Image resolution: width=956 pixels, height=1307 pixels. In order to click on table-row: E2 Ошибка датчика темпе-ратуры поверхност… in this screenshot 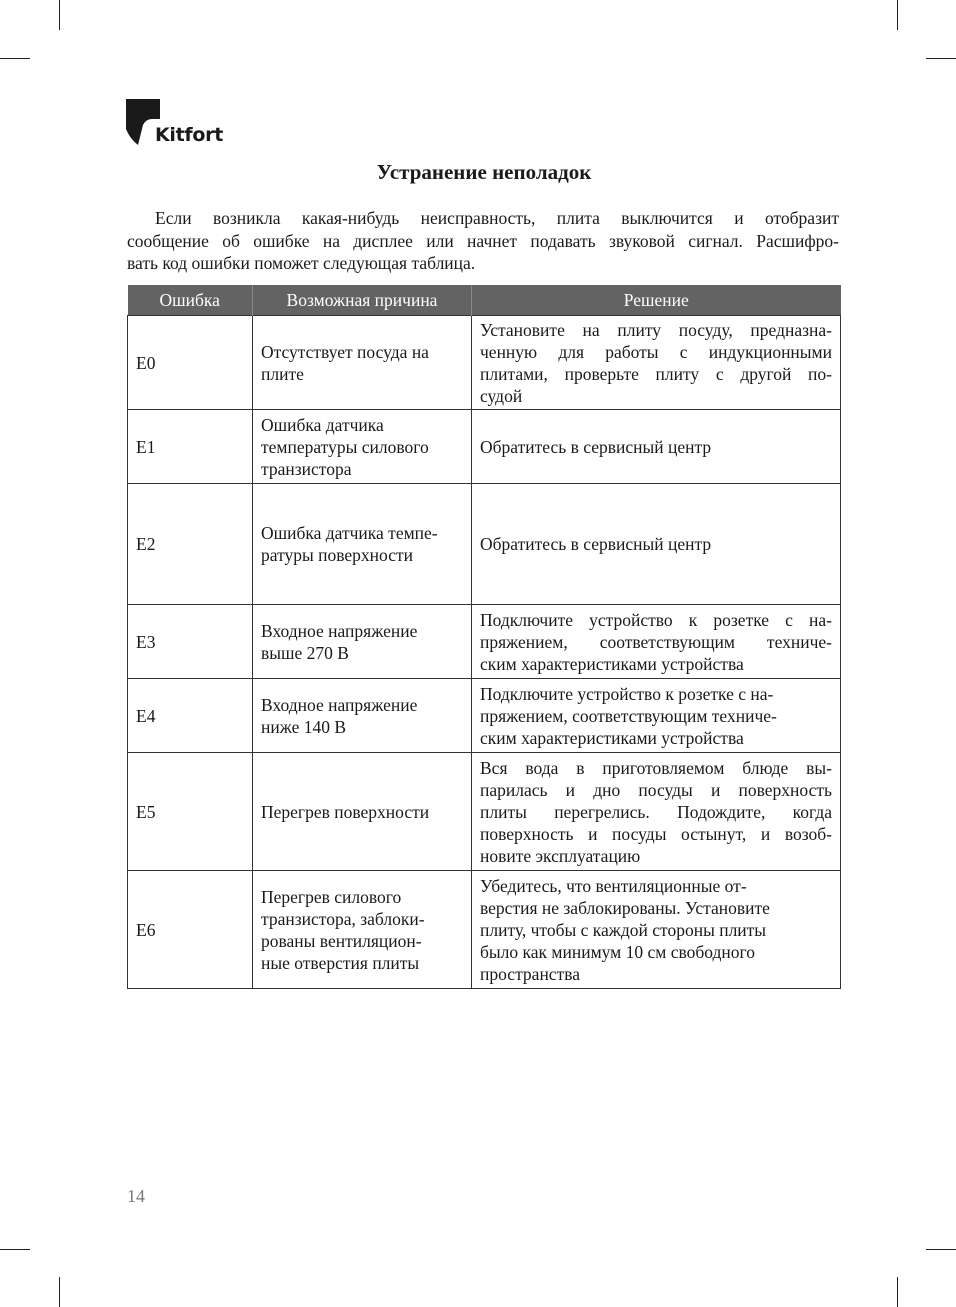, I will do `click(484, 544)`.